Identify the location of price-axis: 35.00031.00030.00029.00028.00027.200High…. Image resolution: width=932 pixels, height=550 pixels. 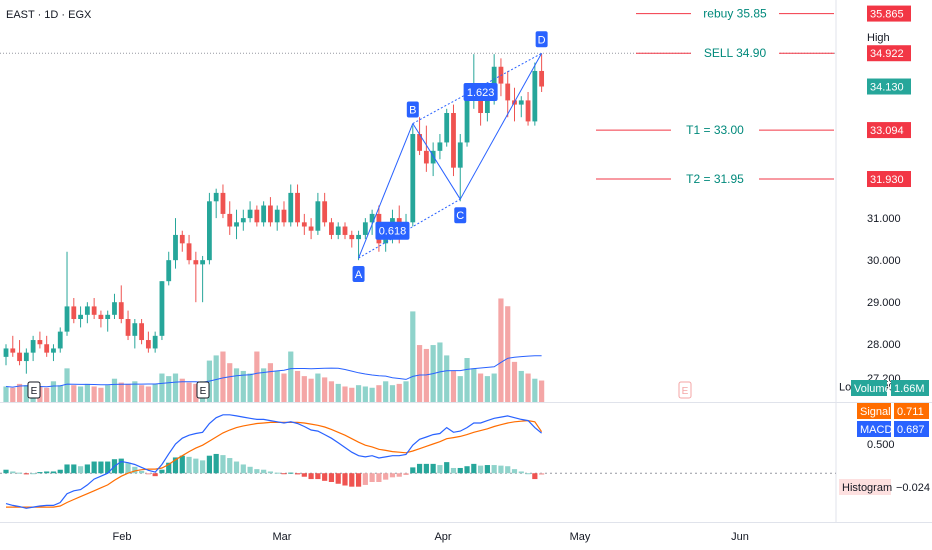
(884, 250).